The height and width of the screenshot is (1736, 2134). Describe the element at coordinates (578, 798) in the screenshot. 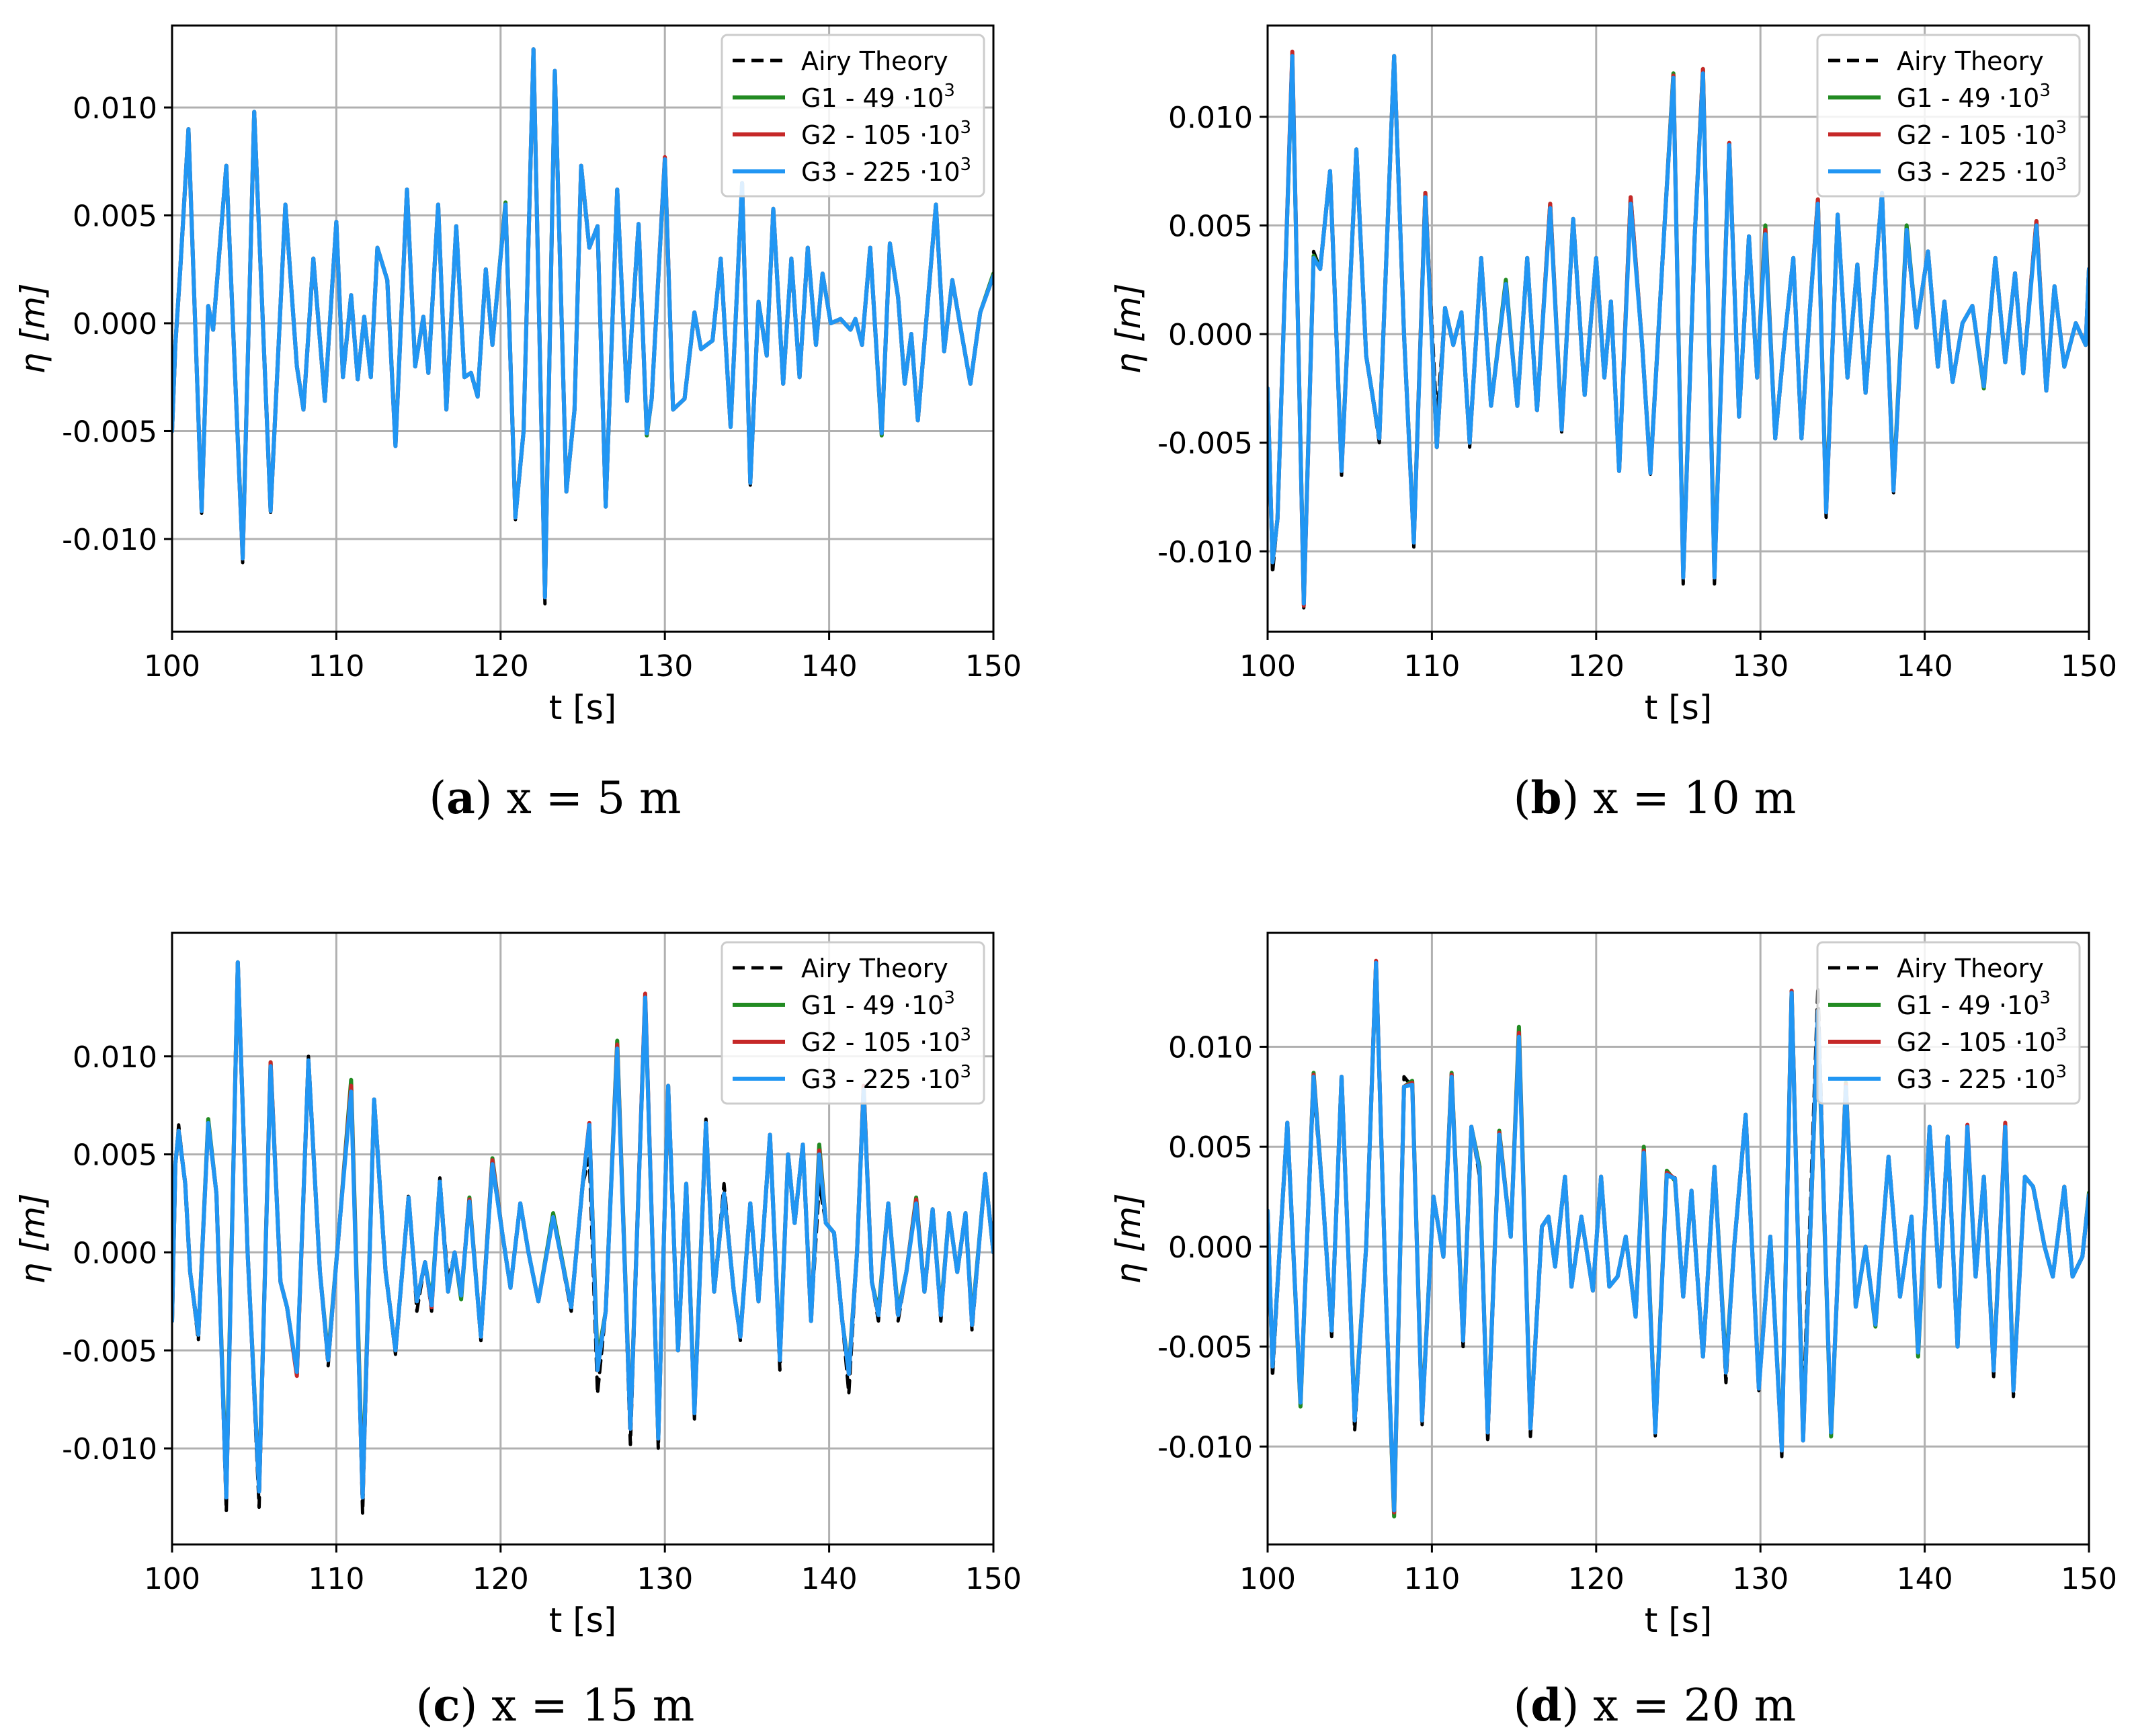

I see `caption-text: ) x = 5 m` at that location.